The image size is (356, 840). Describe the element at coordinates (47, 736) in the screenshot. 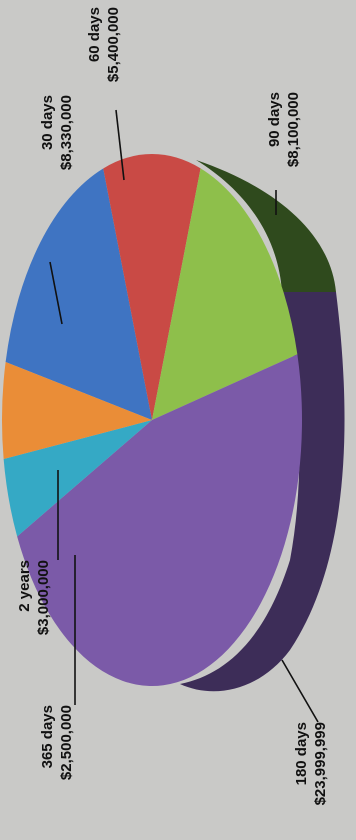

I see `label-365-days-name: 365 days` at that location.